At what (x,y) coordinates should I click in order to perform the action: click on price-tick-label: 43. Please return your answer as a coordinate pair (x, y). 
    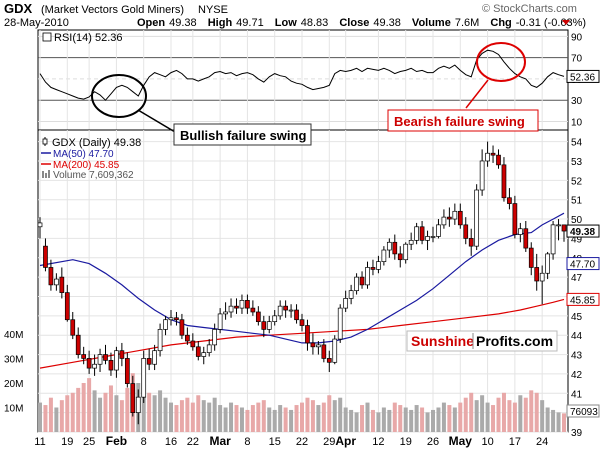
    Looking at the image, I should click on (577, 356).